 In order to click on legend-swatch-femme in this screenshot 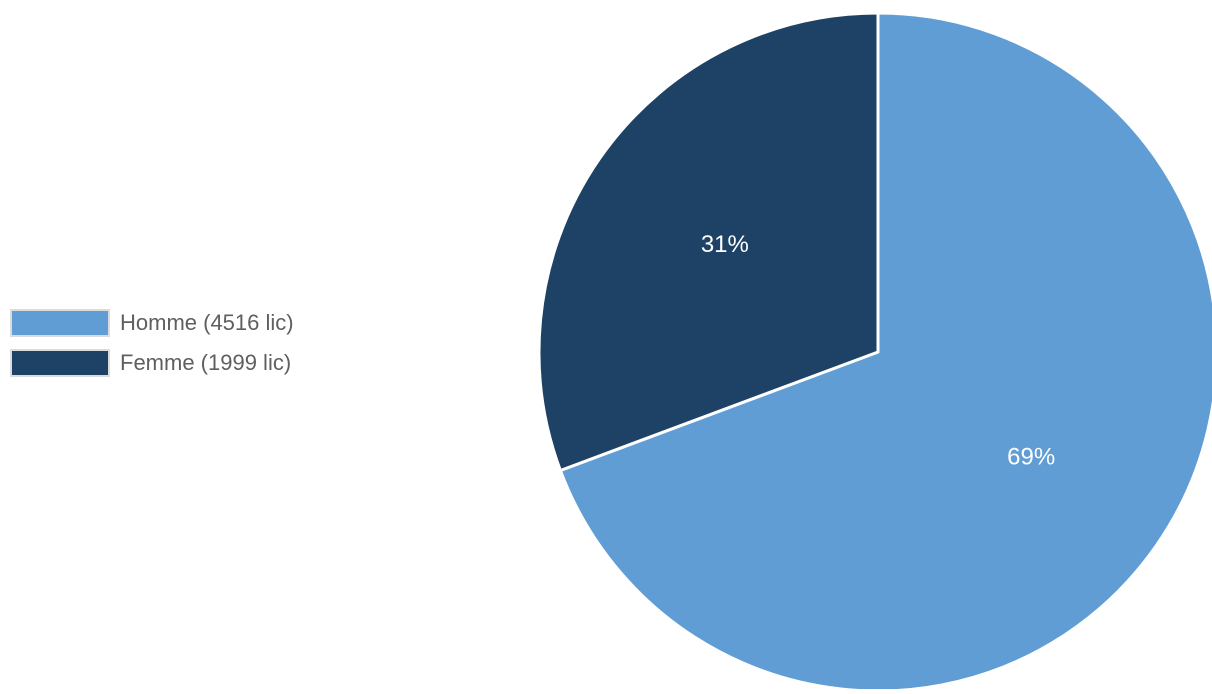, I will do `click(60, 363)`.